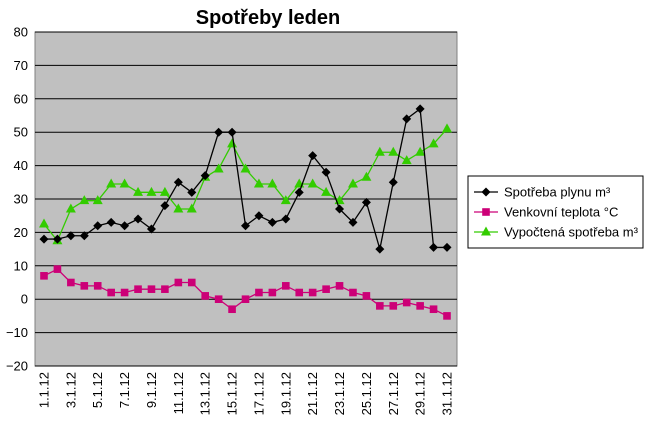 The height and width of the screenshot is (423, 650). Describe the element at coordinates (17, 199) in the screenshot. I see `y-axis: 80 70 60 50 40 30 20 10 0 −10 −20` at that location.